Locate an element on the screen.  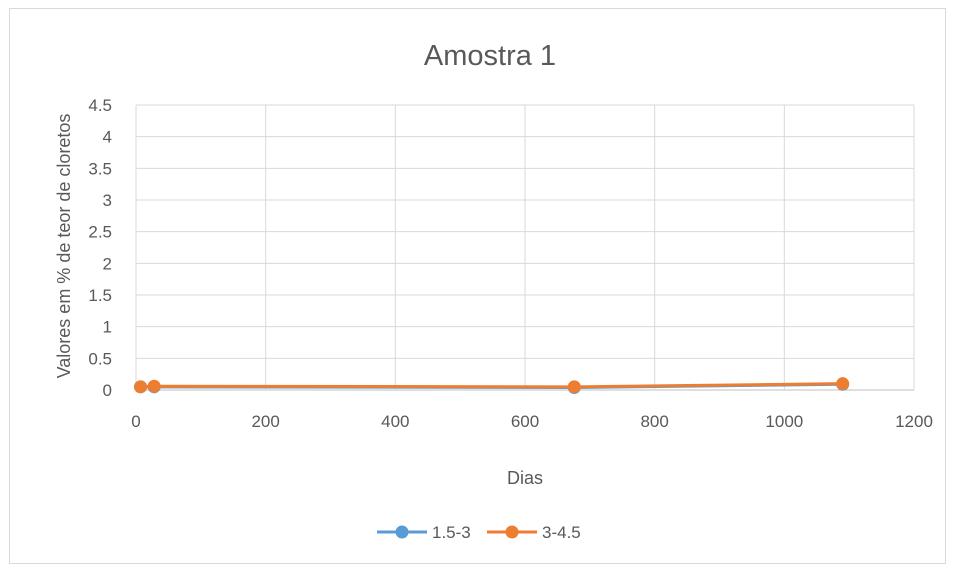
series-line is located at coordinates (492, 385).